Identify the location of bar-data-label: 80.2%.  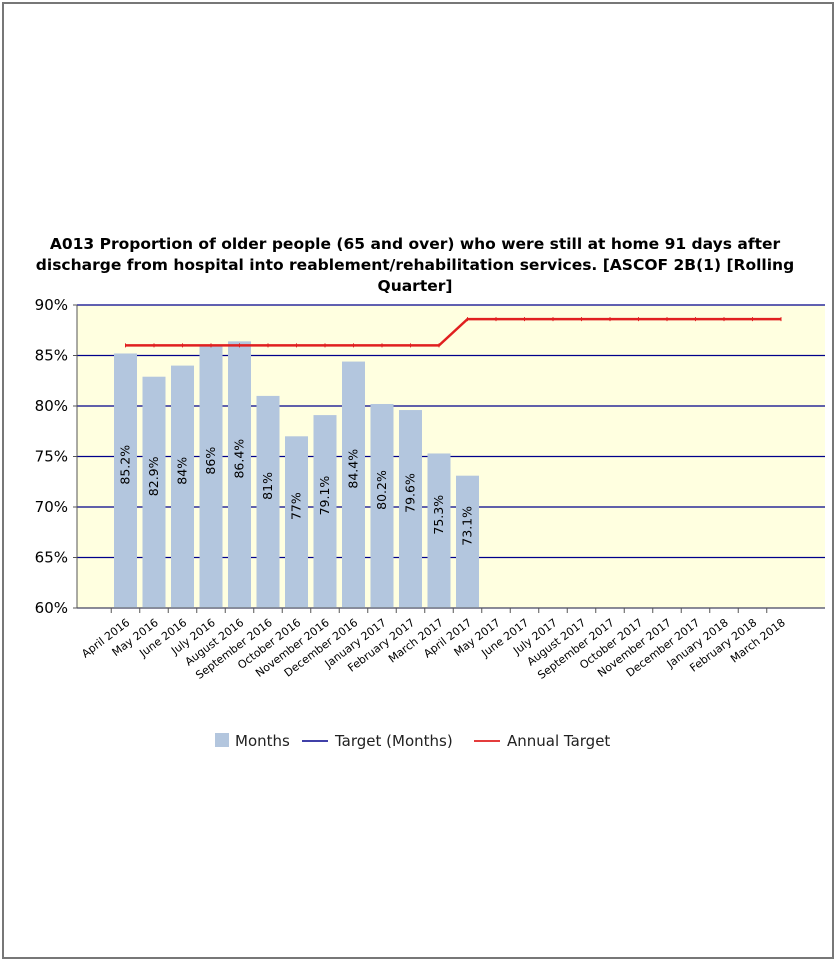
(381, 490).